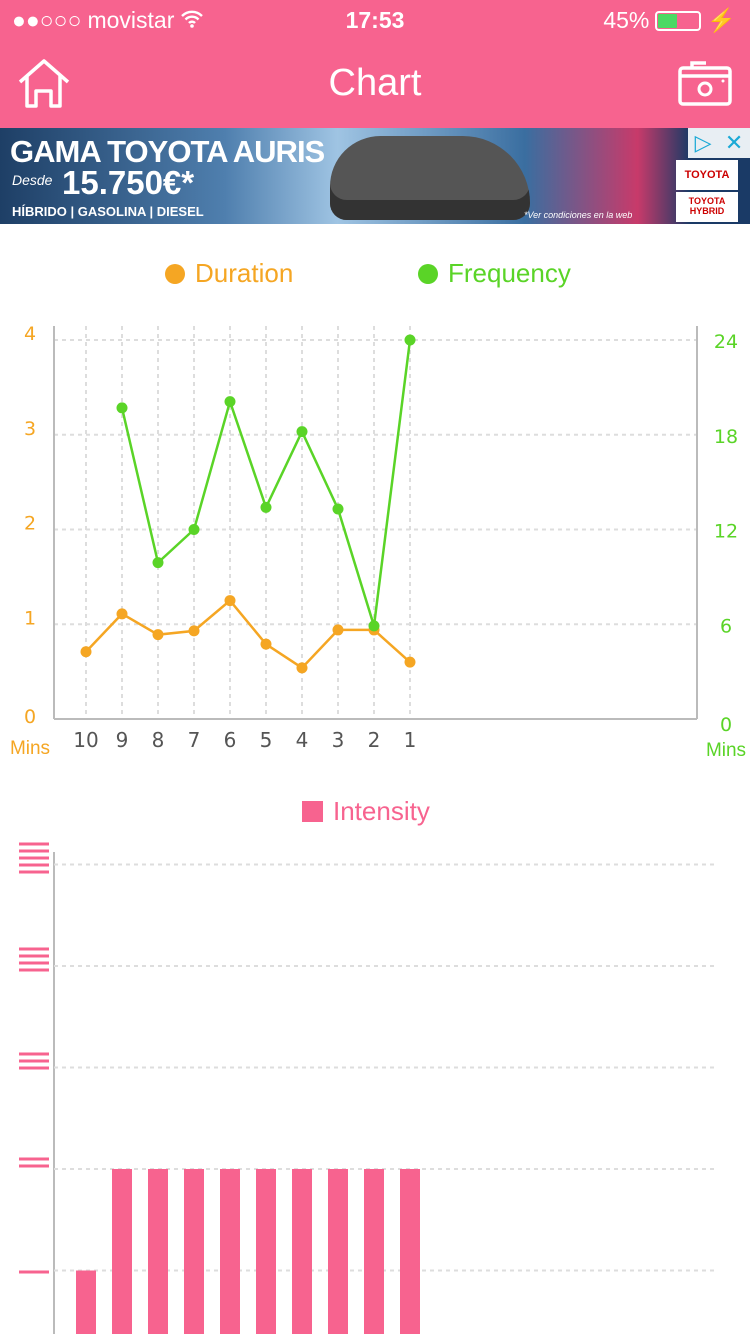  What do you see at coordinates (726, 342) in the screenshot?
I see `y-right-tick-label: 24` at bounding box center [726, 342].